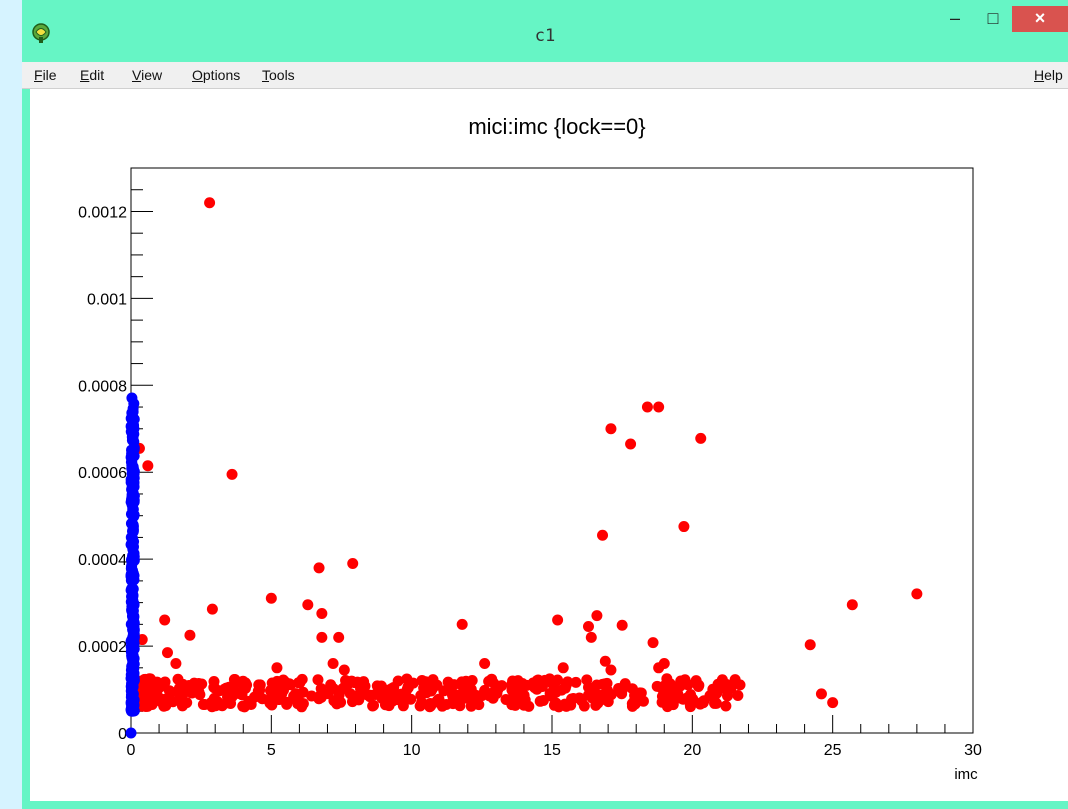  Describe the element at coordinates (271, 750) in the screenshot. I see `x-tick-label: 5` at that location.